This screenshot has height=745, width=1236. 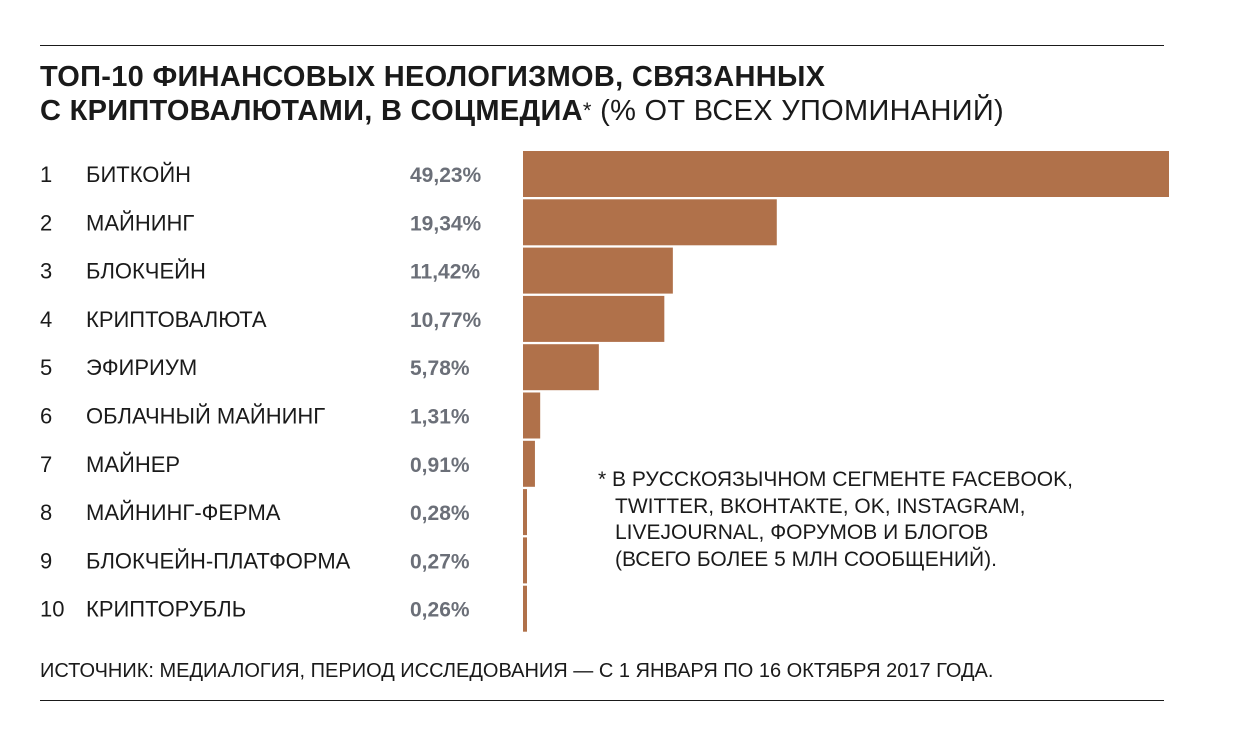 What do you see at coordinates (46, 367) in the screenshot?
I see `rank-label: 5` at bounding box center [46, 367].